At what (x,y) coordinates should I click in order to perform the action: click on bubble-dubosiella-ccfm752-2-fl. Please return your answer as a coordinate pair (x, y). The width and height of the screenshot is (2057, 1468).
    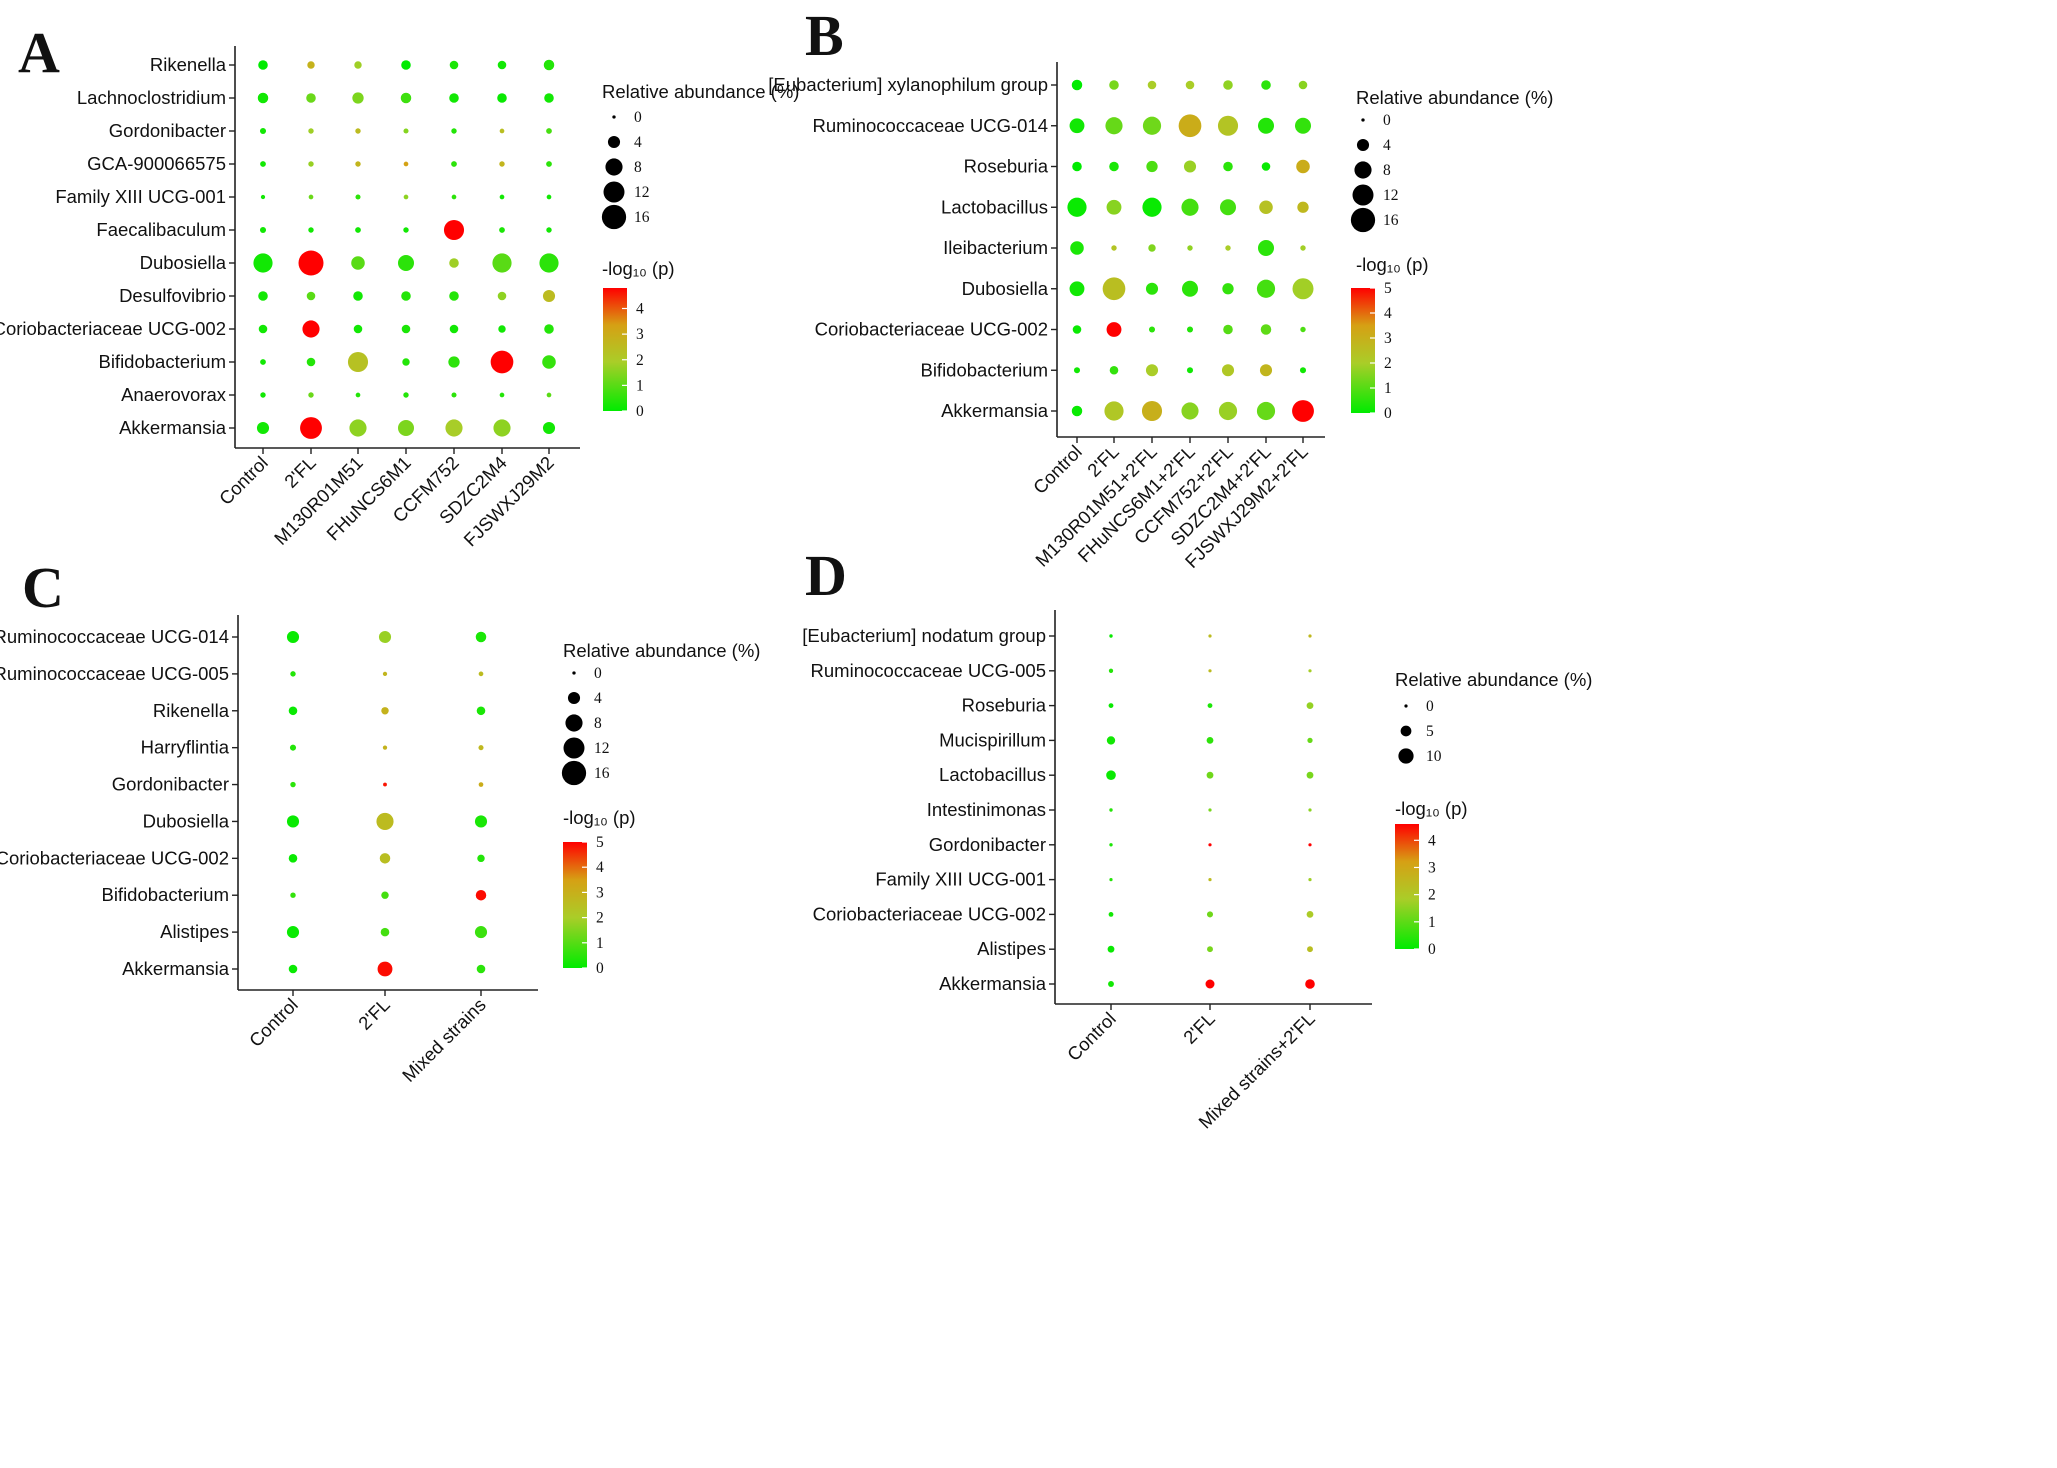
    Looking at the image, I should click on (1228, 289).